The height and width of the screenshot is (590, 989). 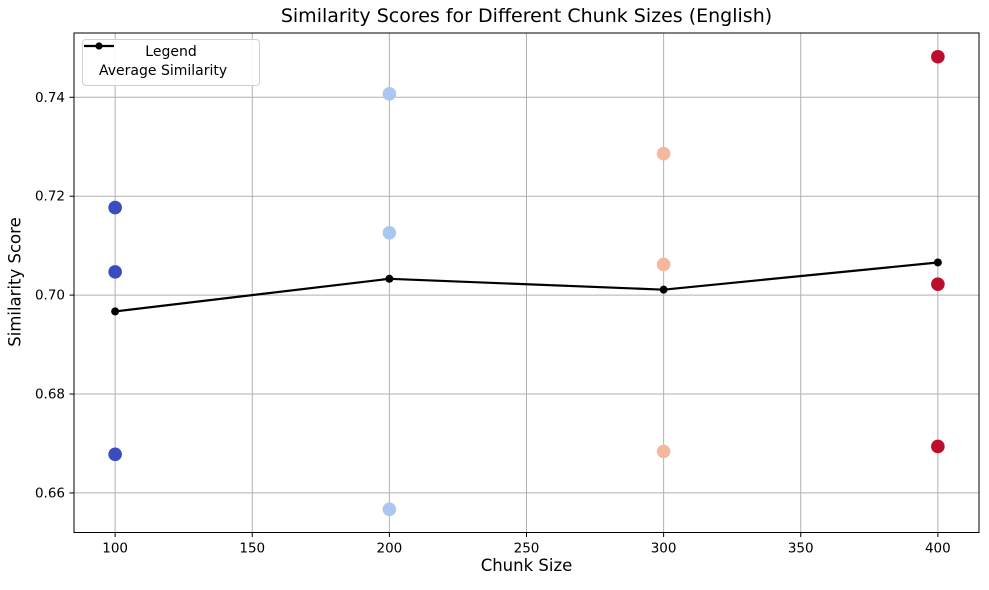 I want to click on y-tick-label: 0.70, so click(x=50, y=296).